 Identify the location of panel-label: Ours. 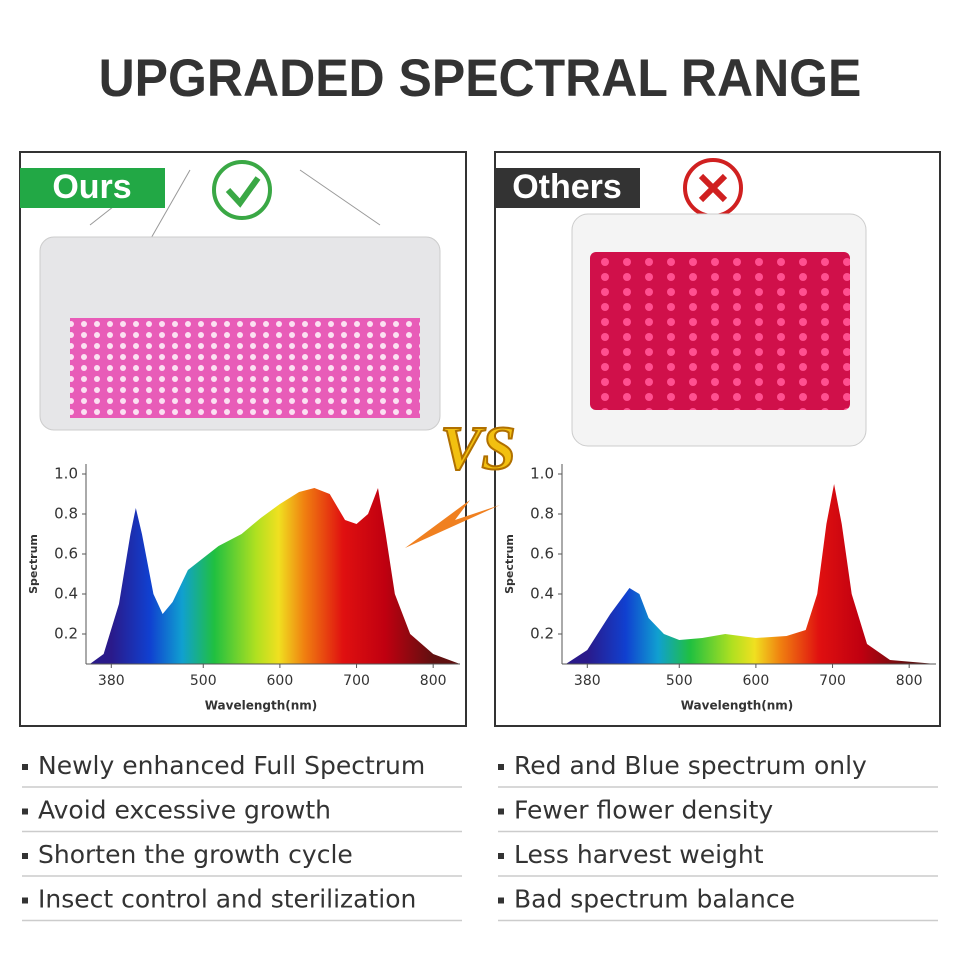
(91, 187).